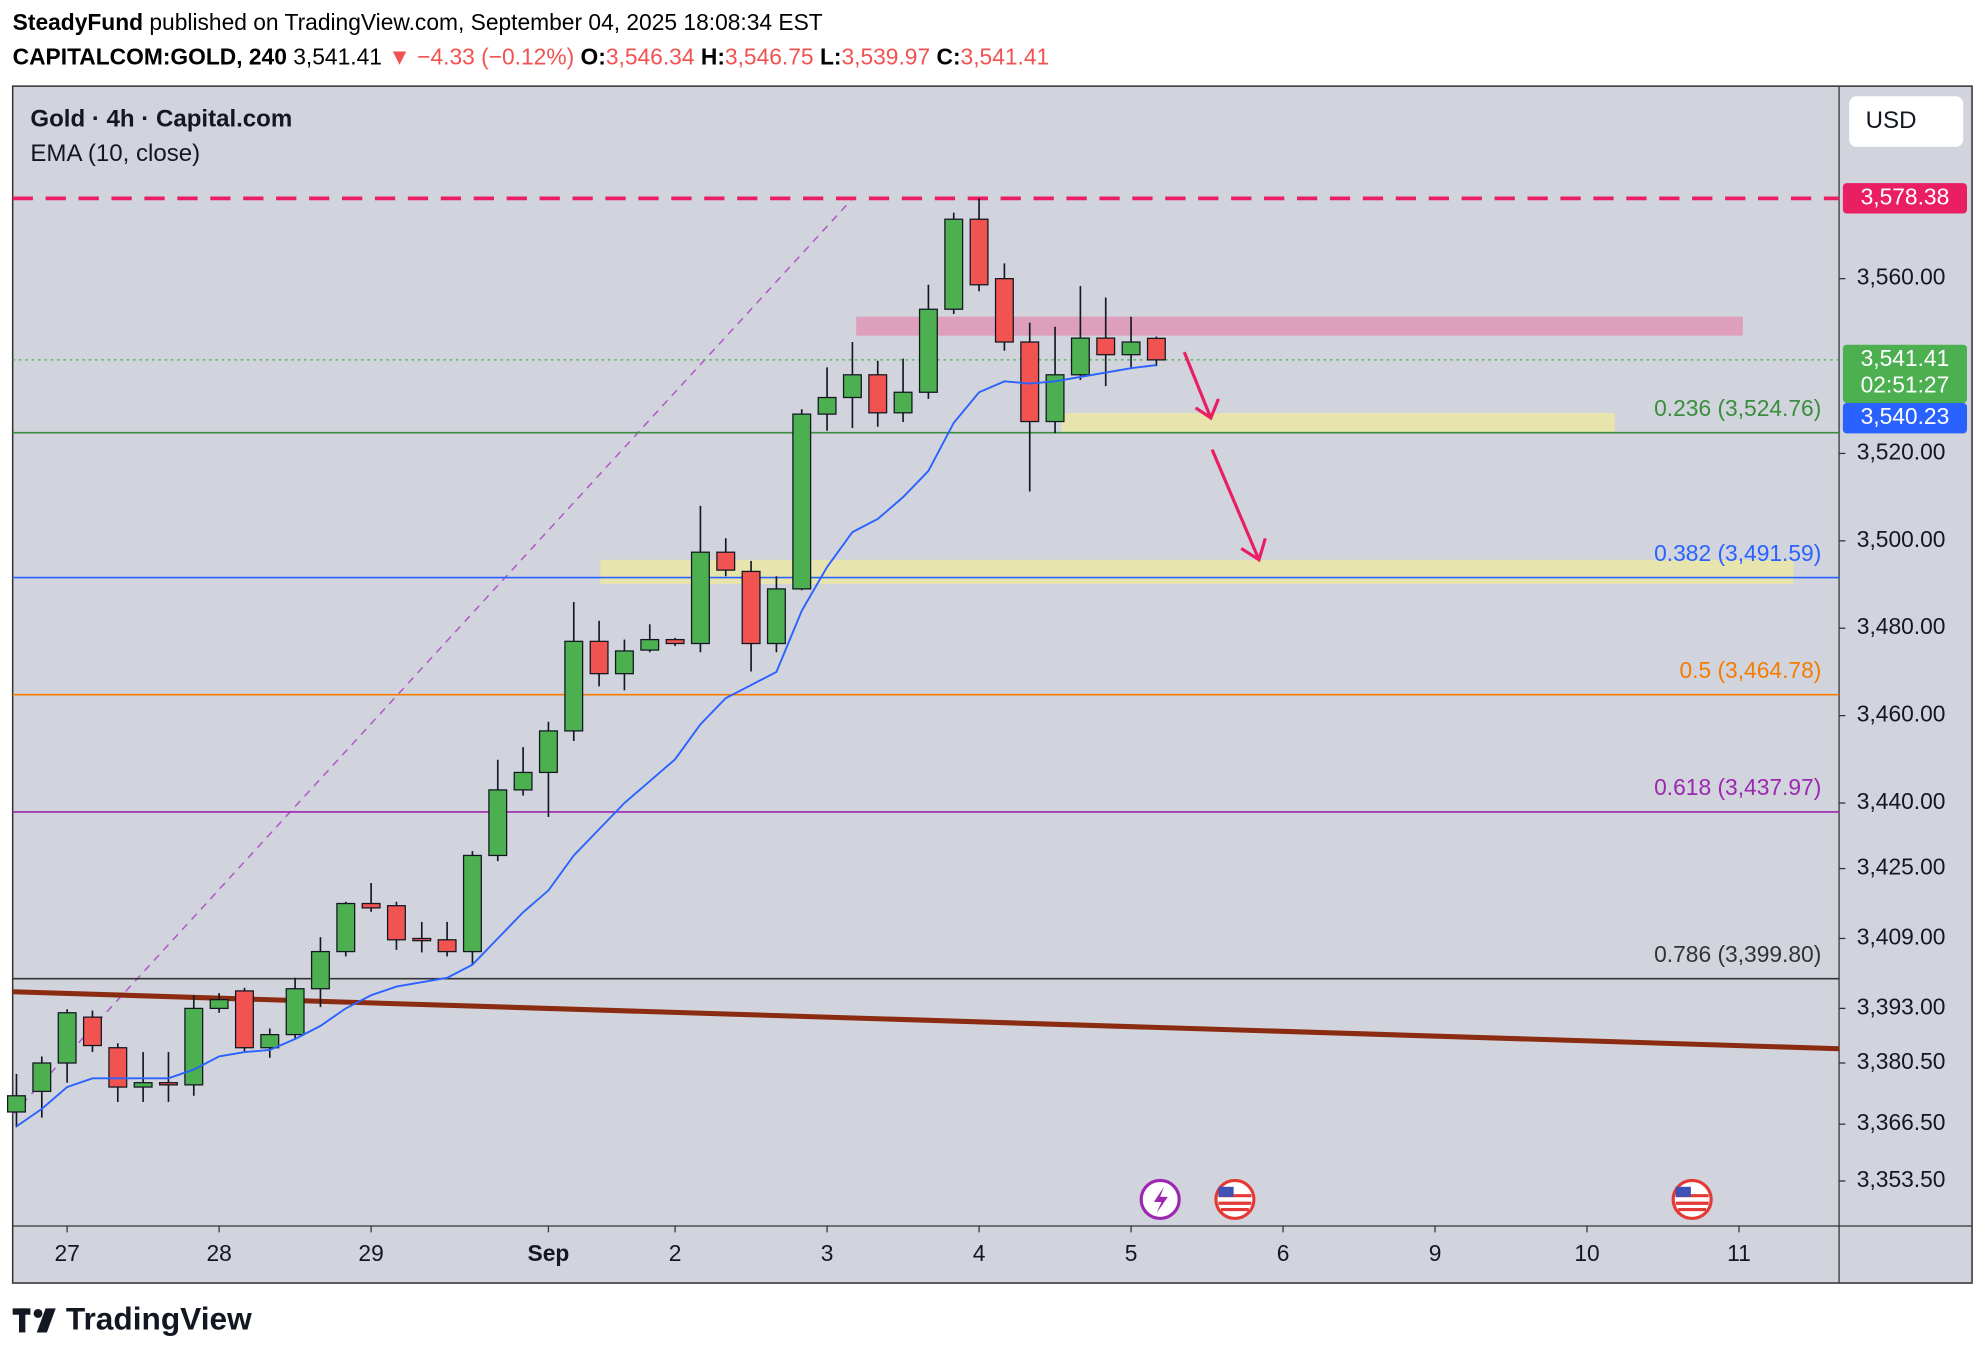 This screenshot has height=1356, width=1986. I want to click on author: SteadyFund, so click(78, 22).